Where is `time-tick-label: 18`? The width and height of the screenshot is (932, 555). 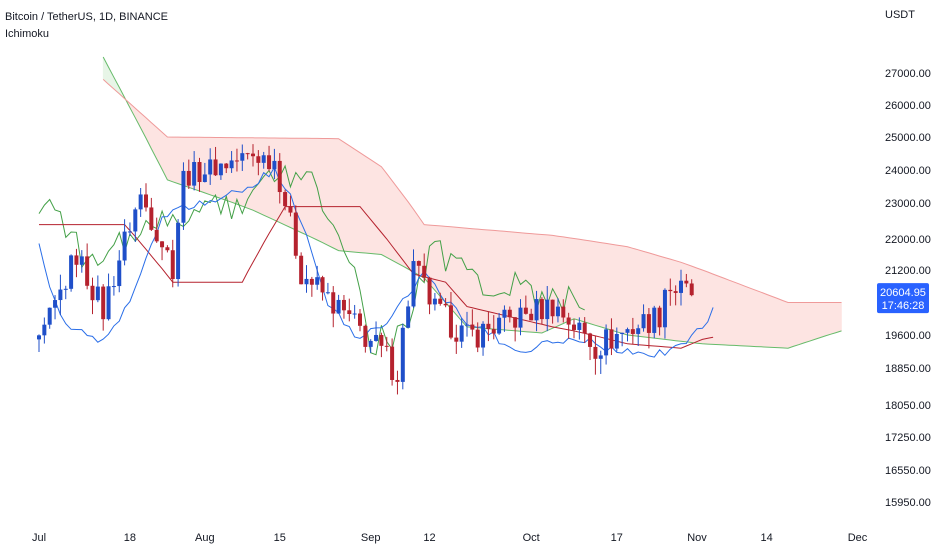 time-tick-label: 18 is located at coordinates (130, 538).